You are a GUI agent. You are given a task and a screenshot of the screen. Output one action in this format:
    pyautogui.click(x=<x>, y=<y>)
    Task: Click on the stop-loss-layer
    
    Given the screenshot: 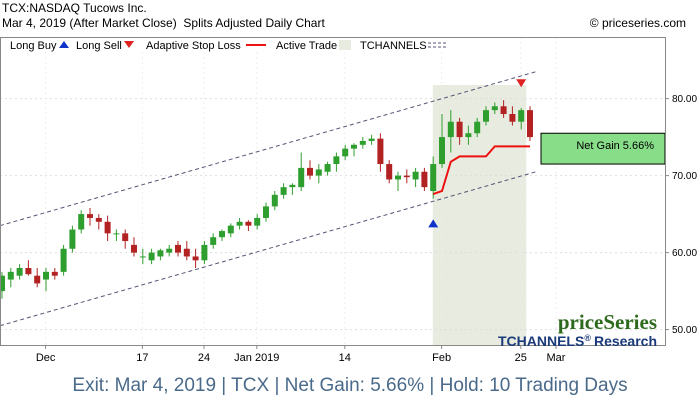 What is the action you would take?
    pyautogui.click(x=481, y=170)
    